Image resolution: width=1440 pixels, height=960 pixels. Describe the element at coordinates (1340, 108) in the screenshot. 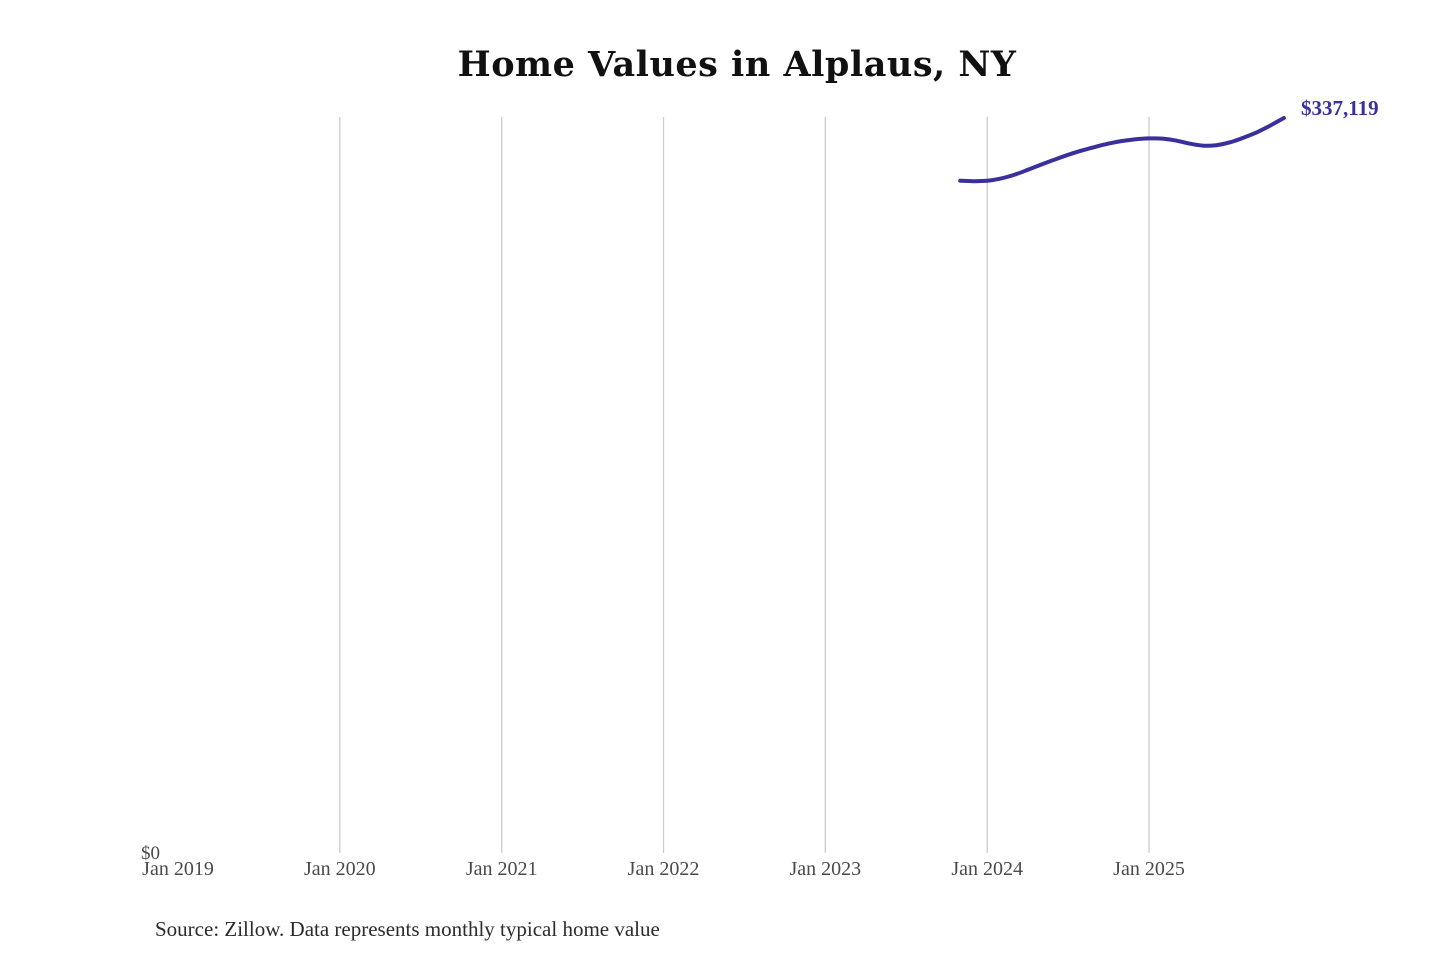

I see `series-end-value-label: $337,119` at that location.